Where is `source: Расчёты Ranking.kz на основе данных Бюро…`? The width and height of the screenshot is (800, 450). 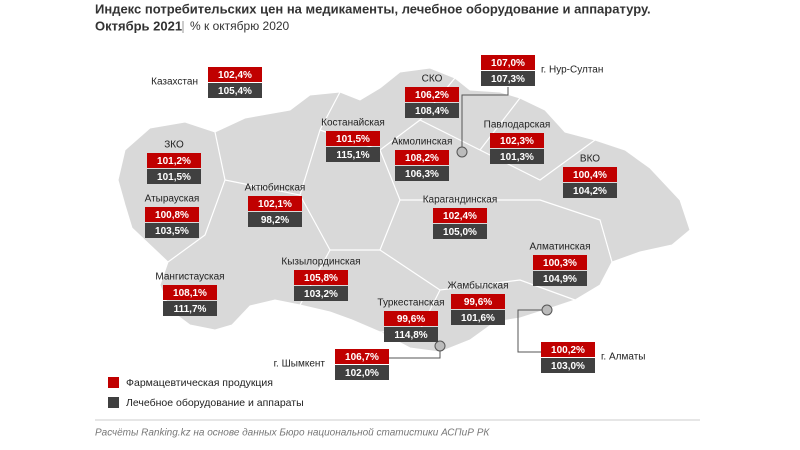
source: Расчёты Ranking.kz на основе данных Бюро… is located at coordinates (292, 433).